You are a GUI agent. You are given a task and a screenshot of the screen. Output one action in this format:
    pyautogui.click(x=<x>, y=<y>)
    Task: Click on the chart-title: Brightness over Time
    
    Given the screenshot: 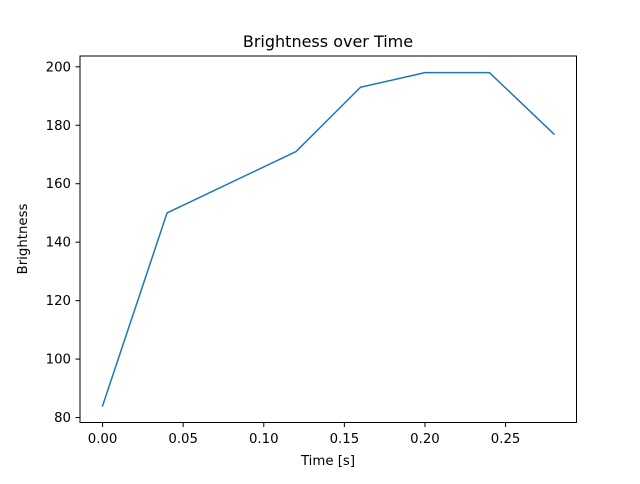 What is the action you would take?
    pyautogui.click(x=328, y=41)
    